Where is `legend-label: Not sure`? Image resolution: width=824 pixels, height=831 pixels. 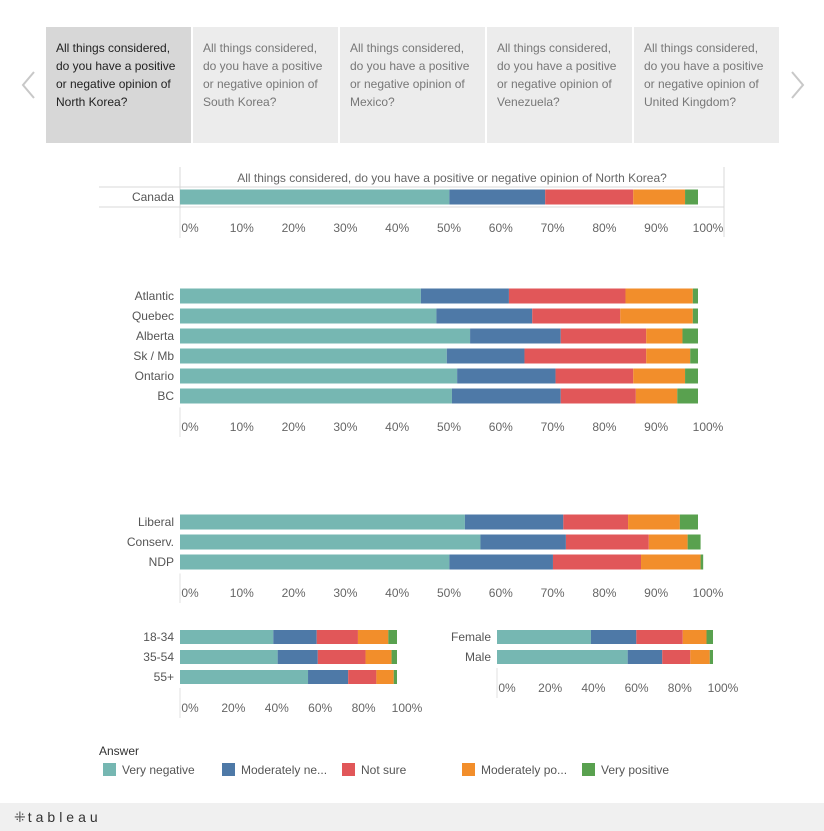 legend-label: Not sure is located at coordinates (384, 770).